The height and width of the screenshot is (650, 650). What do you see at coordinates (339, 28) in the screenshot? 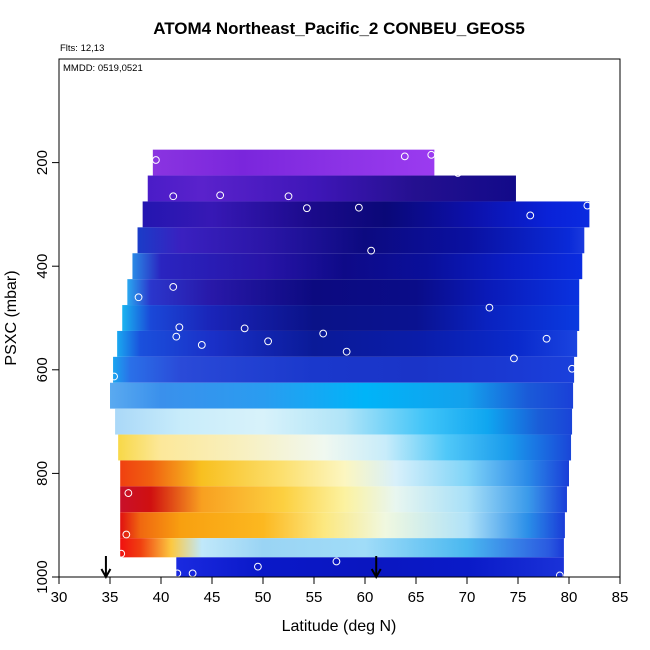
I see `chart-title: ATOM4 Northeast_Pacific_2 CONBEU_GEOS5` at bounding box center [339, 28].